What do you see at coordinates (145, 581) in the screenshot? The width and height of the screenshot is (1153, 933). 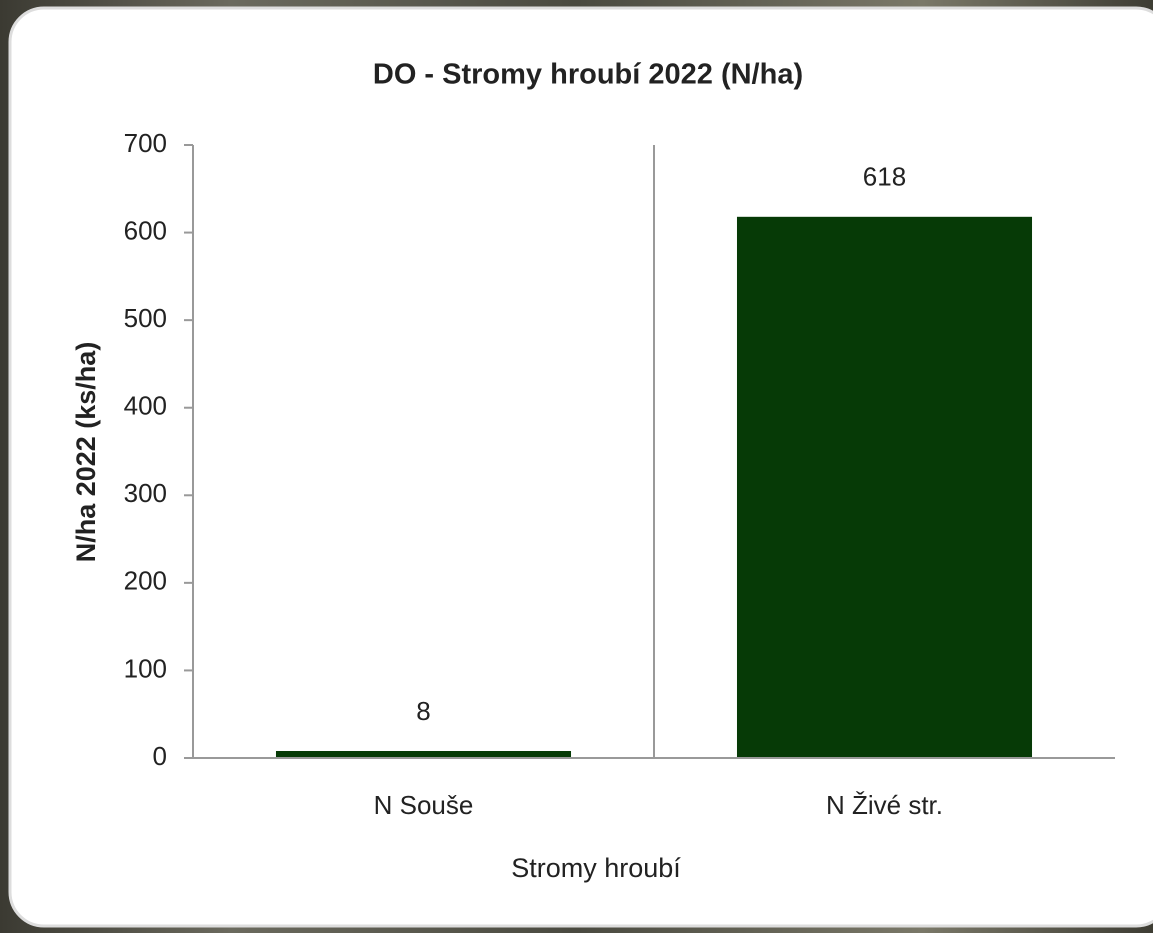 I see `y-tick-label: 200` at bounding box center [145, 581].